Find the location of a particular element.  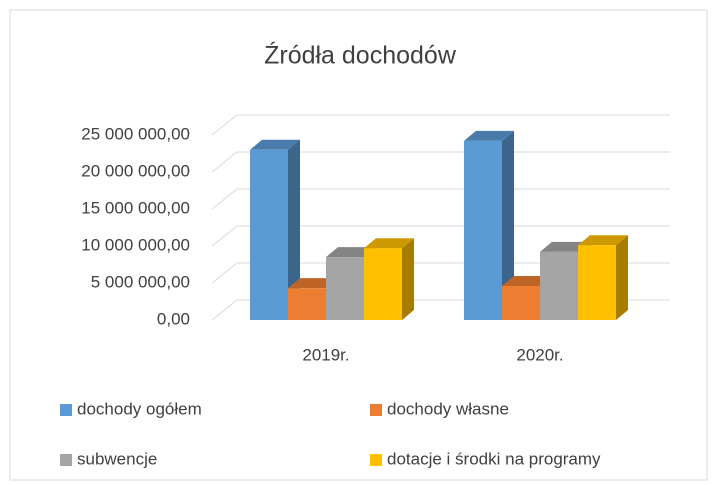

y-tick-label: 5 000 000,00 is located at coordinates (140, 281).